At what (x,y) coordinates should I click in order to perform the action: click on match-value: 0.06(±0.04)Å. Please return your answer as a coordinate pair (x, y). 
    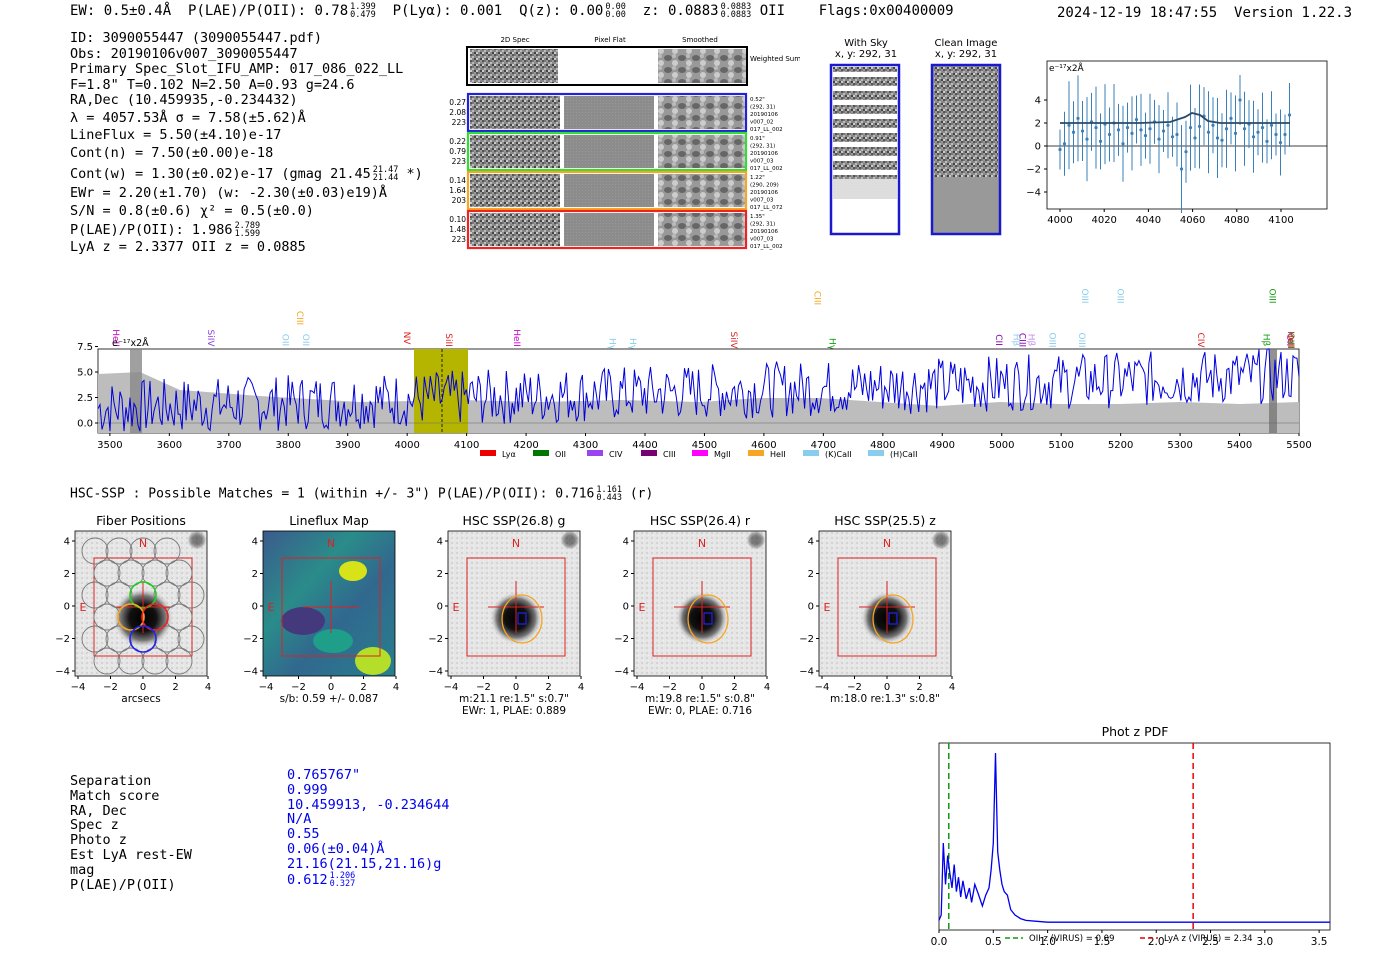
    Looking at the image, I should click on (368, 849).